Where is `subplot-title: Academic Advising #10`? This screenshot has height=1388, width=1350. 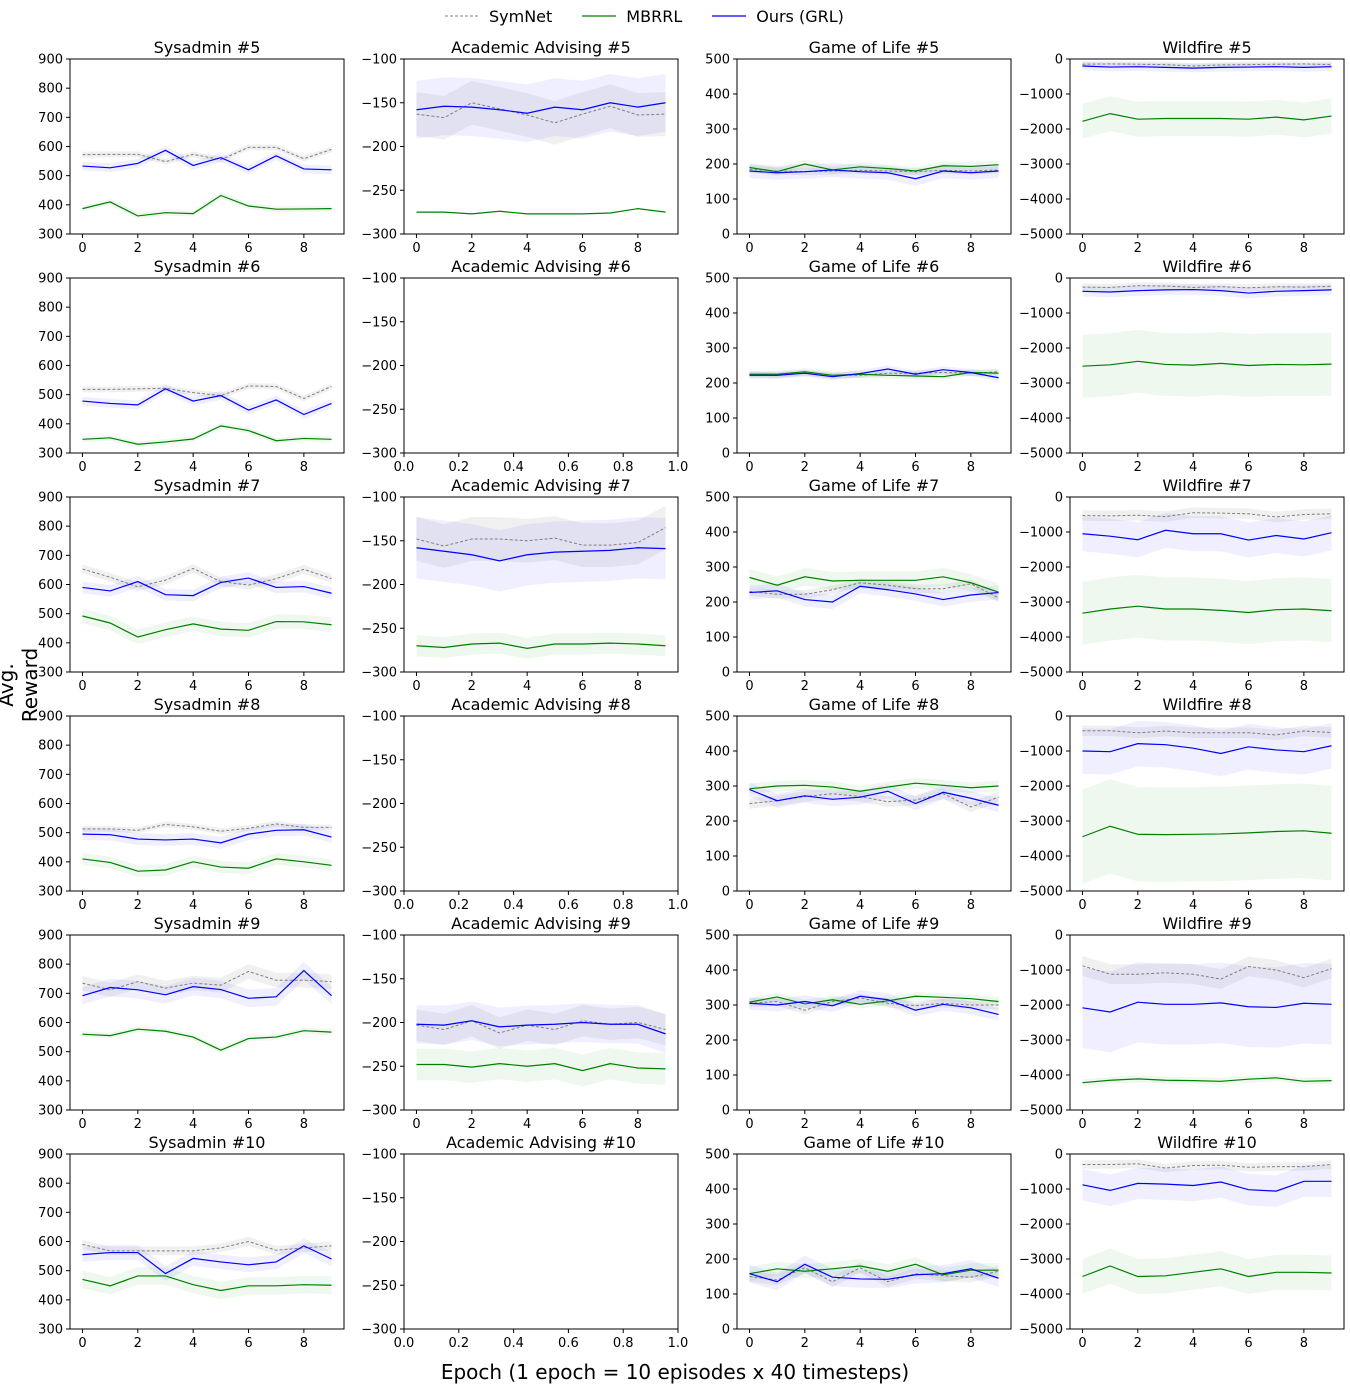 subplot-title: Academic Advising #10 is located at coordinates (541, 1142).